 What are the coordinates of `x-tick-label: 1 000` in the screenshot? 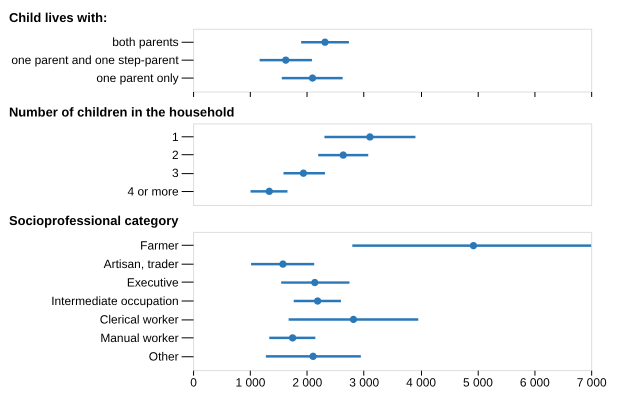 It's located at (251, 383).